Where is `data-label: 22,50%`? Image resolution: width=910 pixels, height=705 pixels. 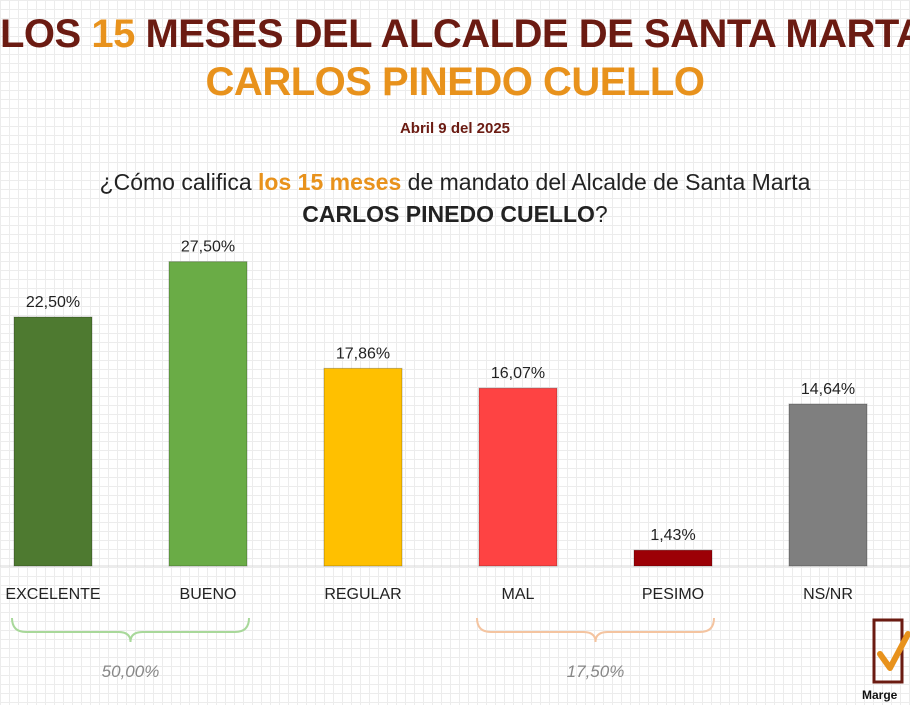 data-label: 22,50% is located at coordinates (53, 302).